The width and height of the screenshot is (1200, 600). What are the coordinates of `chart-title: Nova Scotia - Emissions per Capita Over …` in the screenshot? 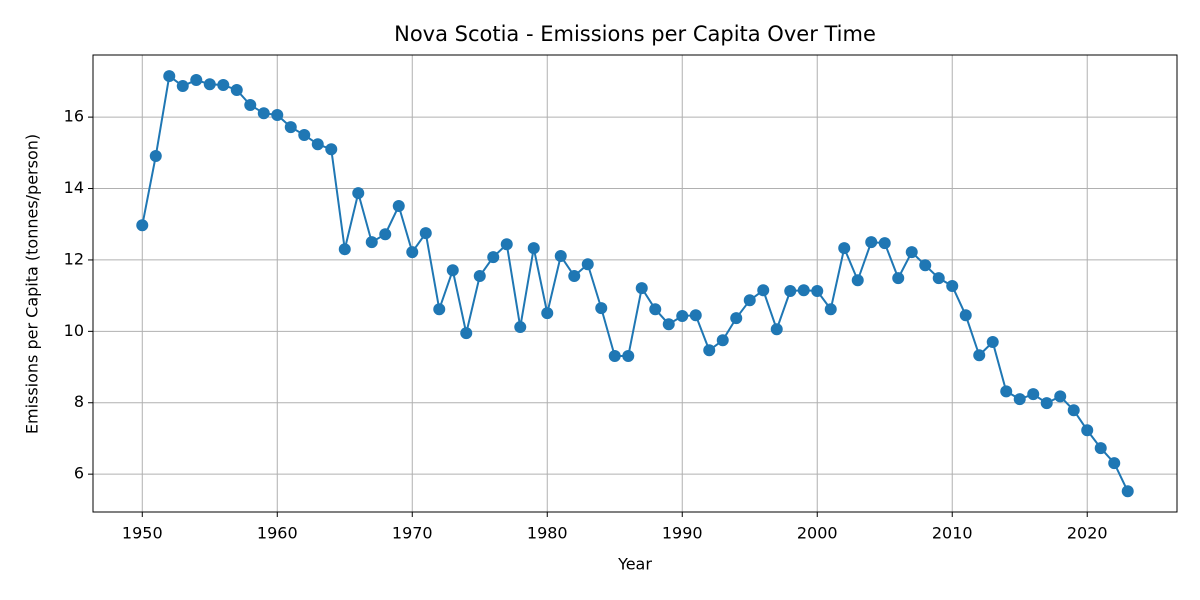 It's located at (635, 34).